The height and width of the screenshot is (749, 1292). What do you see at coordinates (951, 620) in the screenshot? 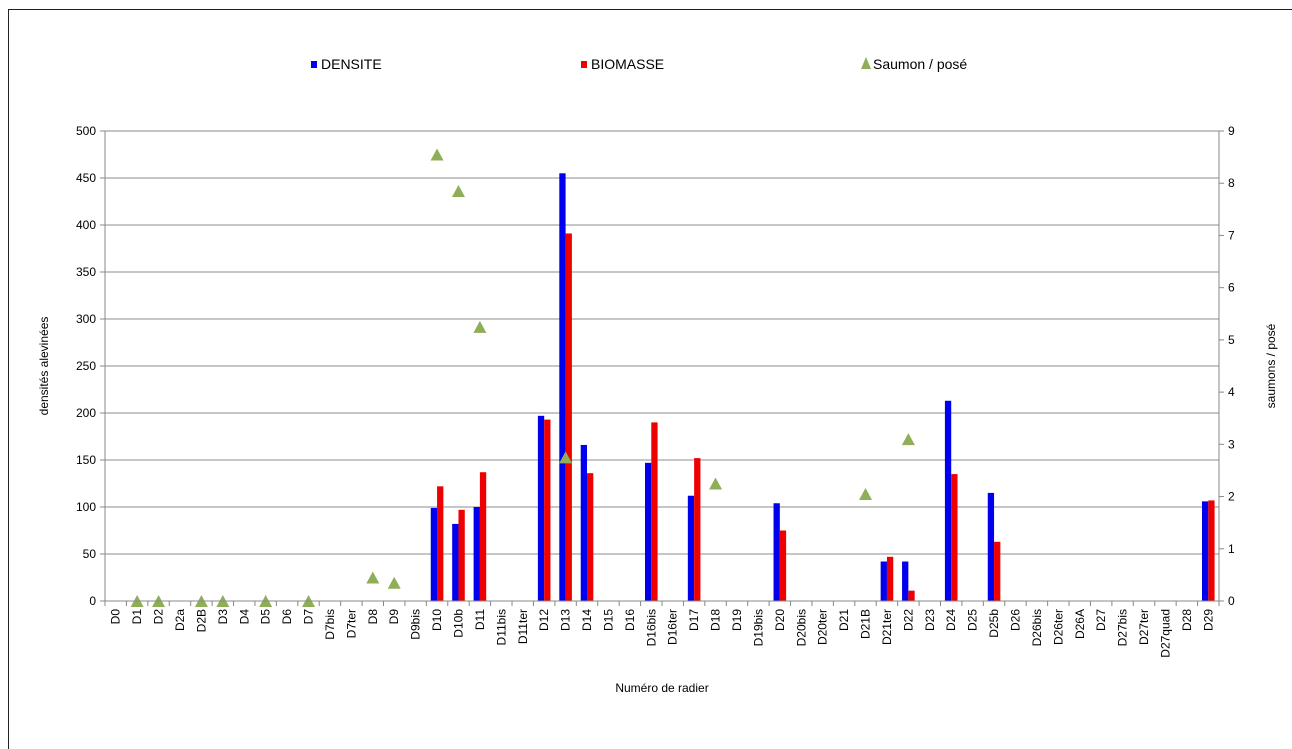
I see `x-tick-label: D24` at bounding box center [951, 620].